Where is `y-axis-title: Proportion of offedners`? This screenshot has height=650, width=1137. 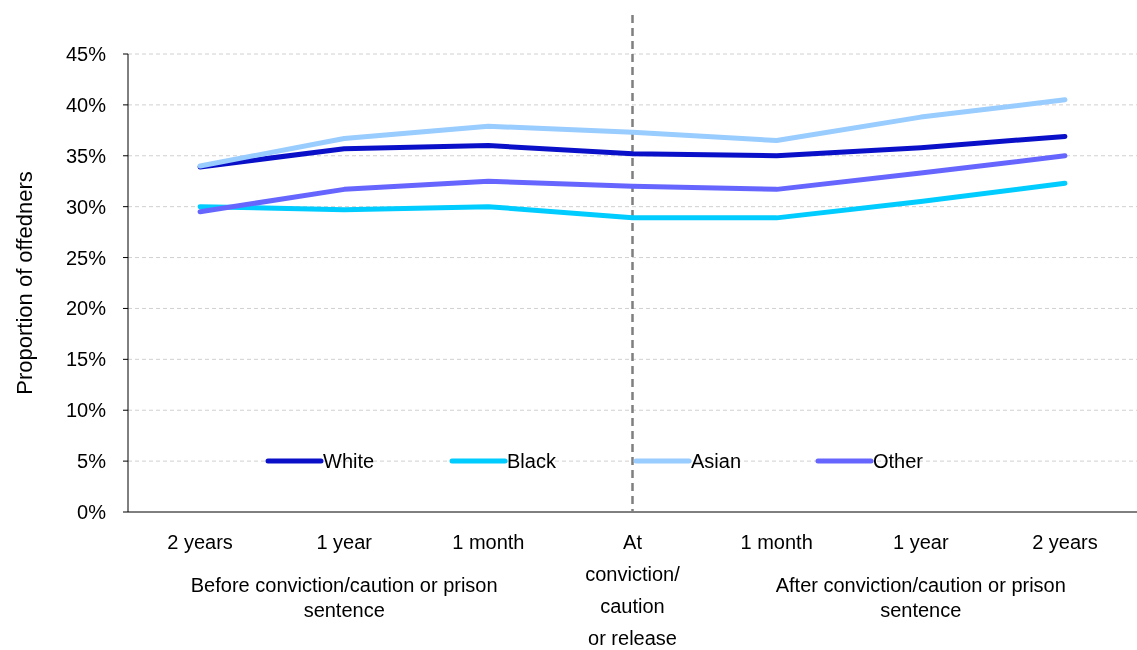 y-axis-title: Proportion of offedners is located at coordinates (24, 283).